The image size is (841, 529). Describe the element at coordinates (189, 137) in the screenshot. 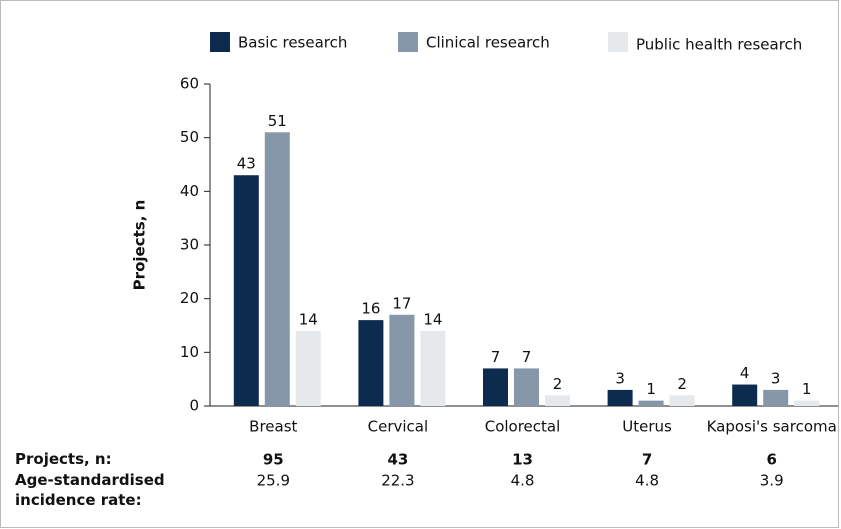

I see `y-tick-label: 50` at that location.